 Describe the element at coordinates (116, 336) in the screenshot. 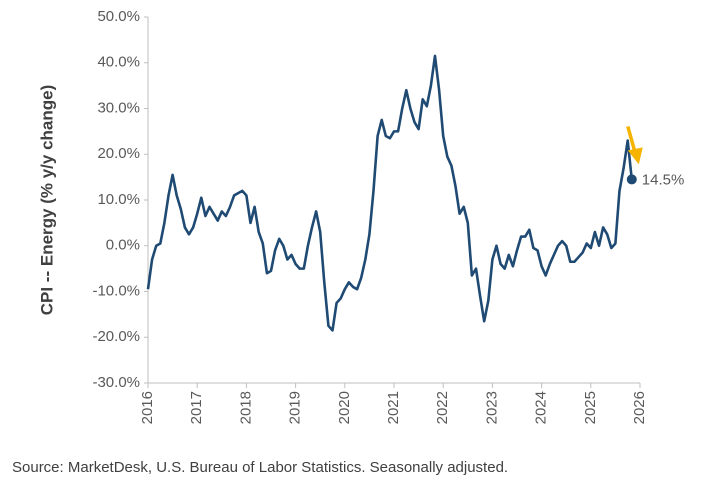

I see `y-tick-label: -20.0%` at that location.